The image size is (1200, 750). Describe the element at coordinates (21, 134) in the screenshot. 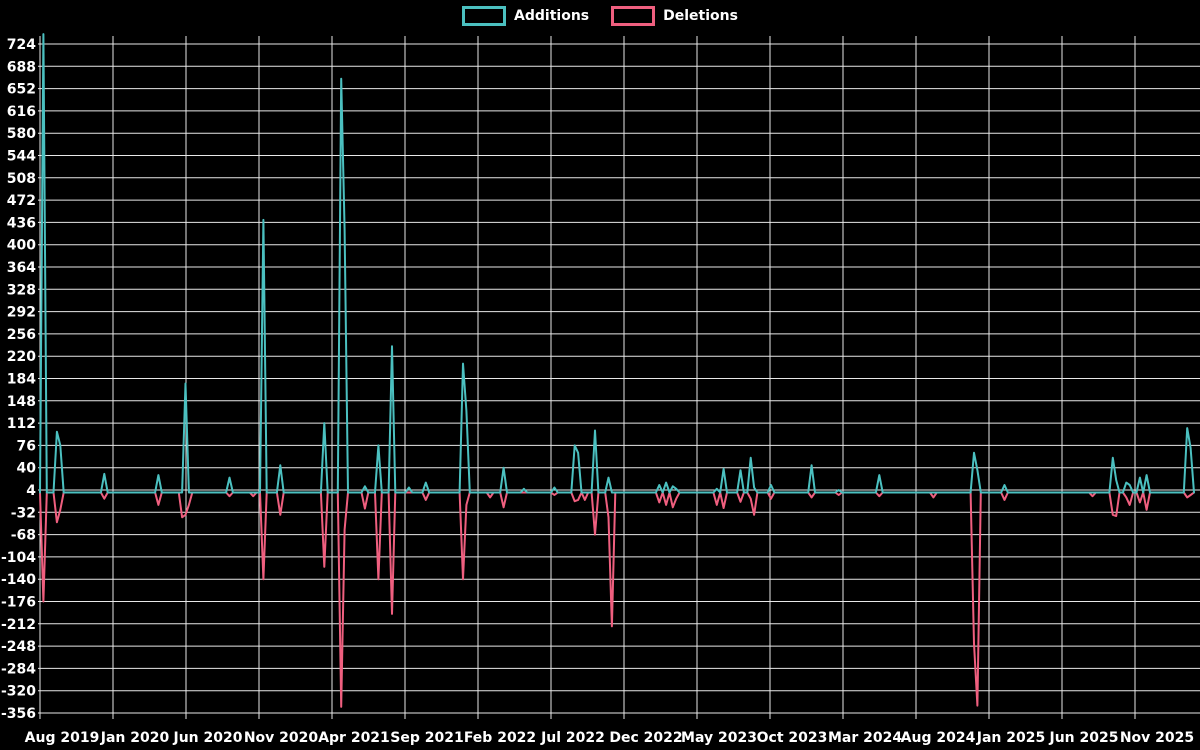

I see `svg-text: 580` at that location.